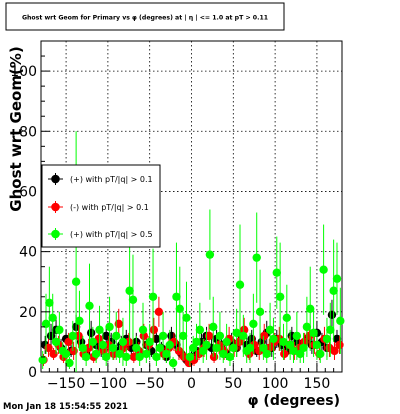 This screenshot has width=400, height=414. Describe the element at coordinates (108, 384) in the screenshot. I see `x-tick-label: −100` at that location.